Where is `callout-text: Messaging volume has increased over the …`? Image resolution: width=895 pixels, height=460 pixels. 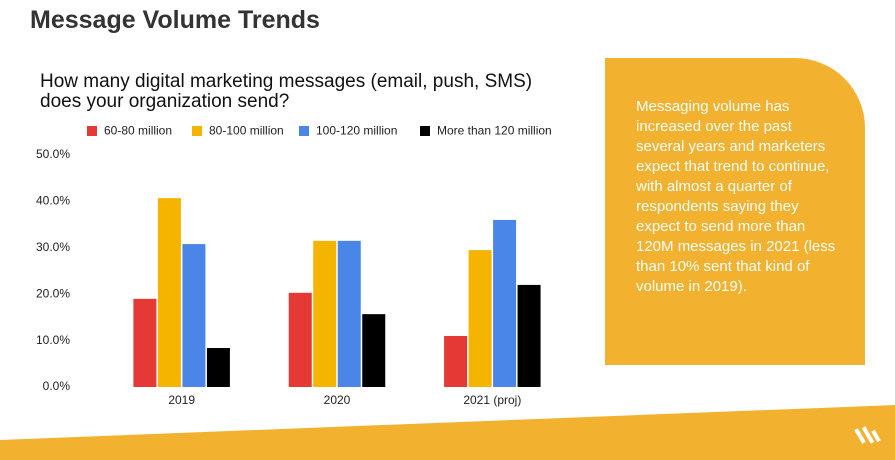 callout-text: Messaging volume has increased over the … is located at coordinates (736, 196).